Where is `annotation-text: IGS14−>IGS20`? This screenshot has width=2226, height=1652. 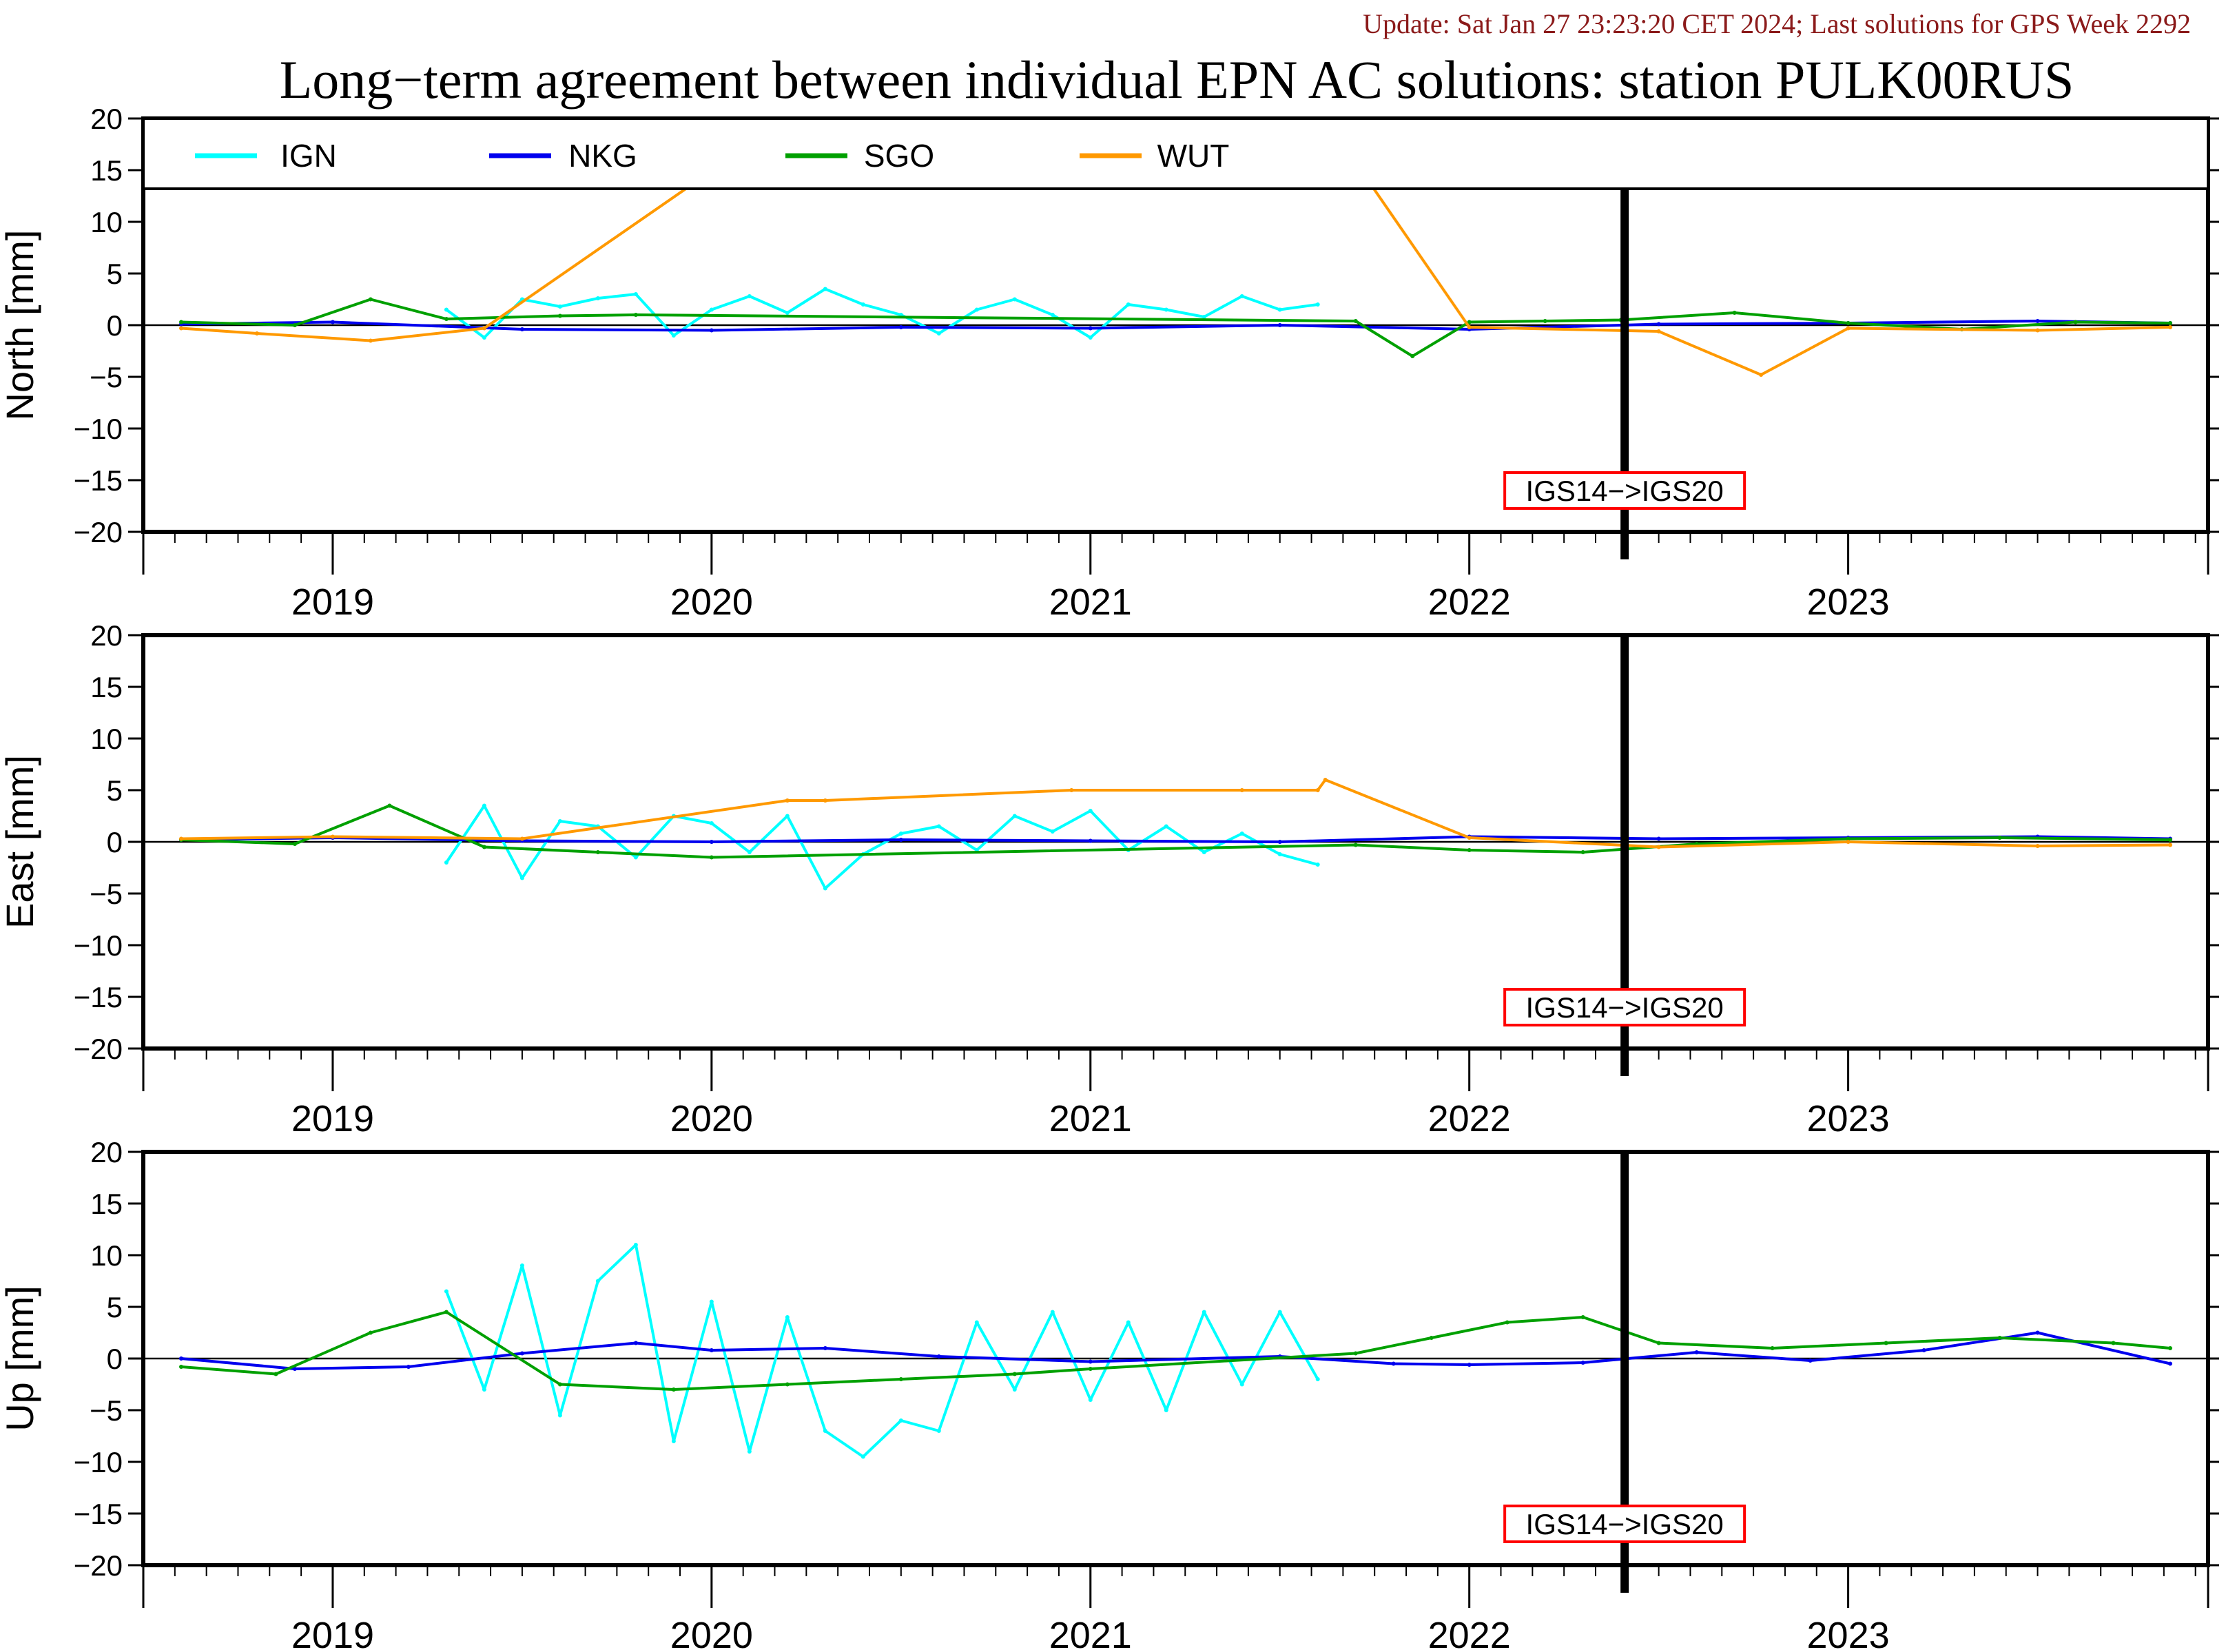
annotation-text: IGS14−>IGS20 is located at coordinates (1625, 491).